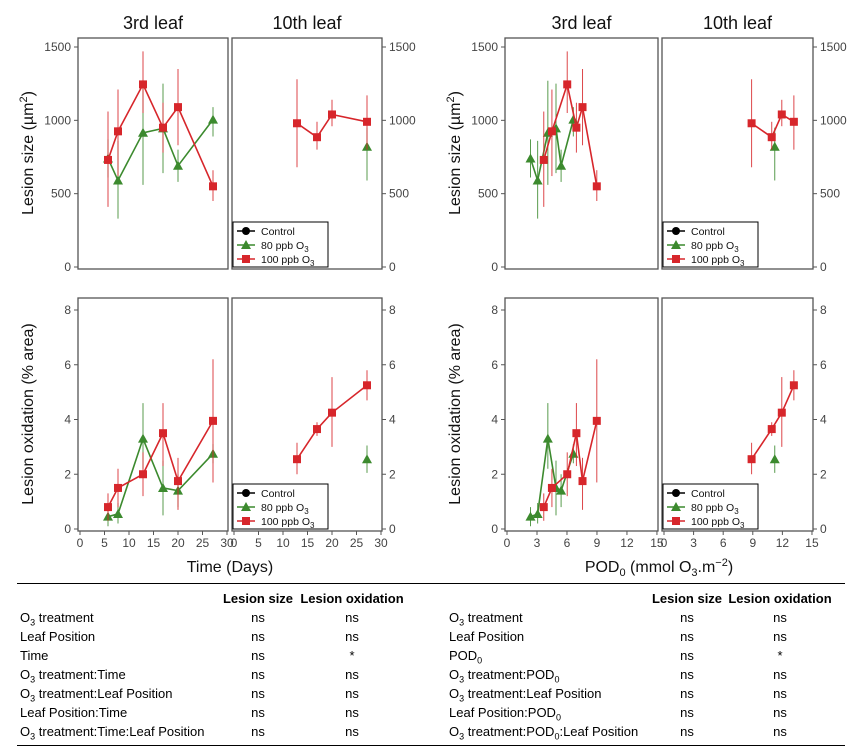 Image resolution: width=850 pixels, height=749 pixels. What do you see at coordinates (431, 745) in the screenshot?
I see `table-bottom-rule` at bounding box center [431, 745].